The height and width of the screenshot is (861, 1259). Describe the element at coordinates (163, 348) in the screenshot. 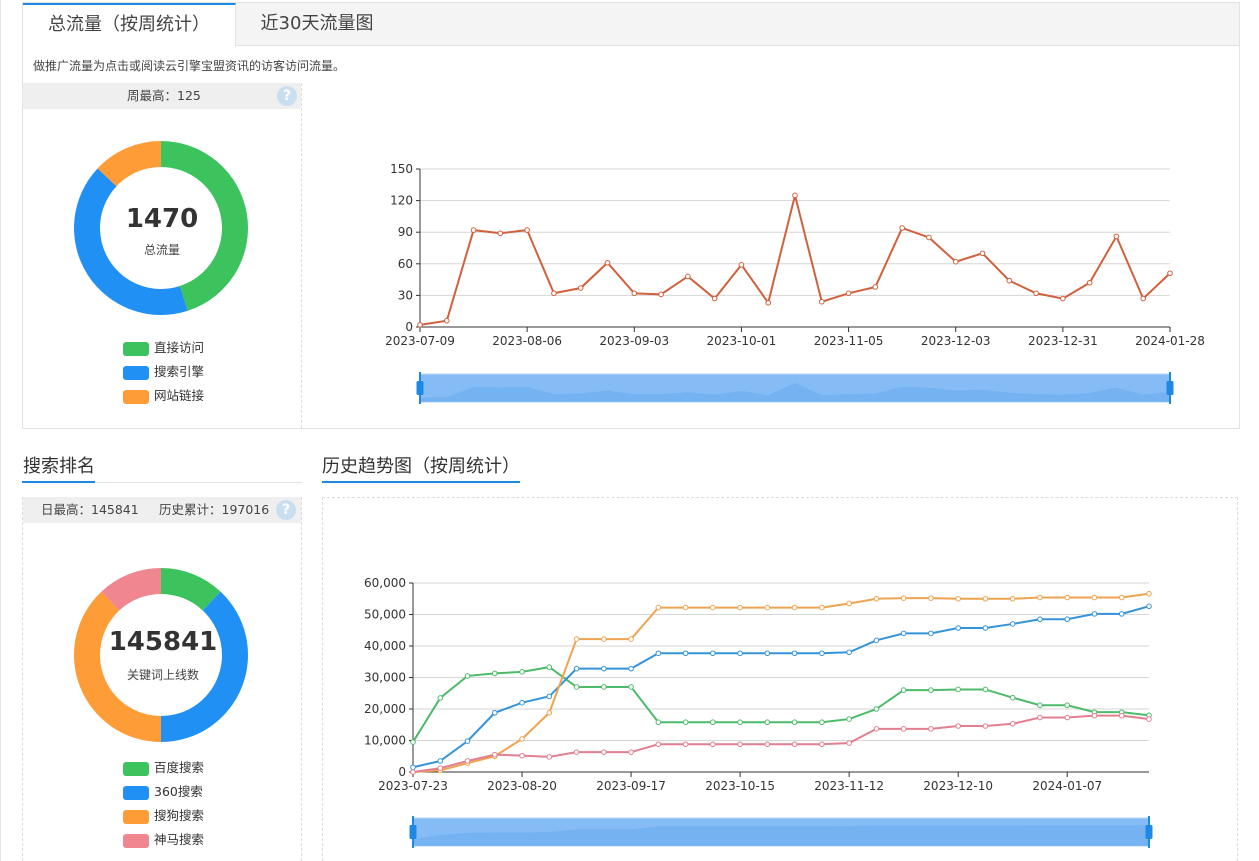

I see `legend-item: 直接访问` at that location.